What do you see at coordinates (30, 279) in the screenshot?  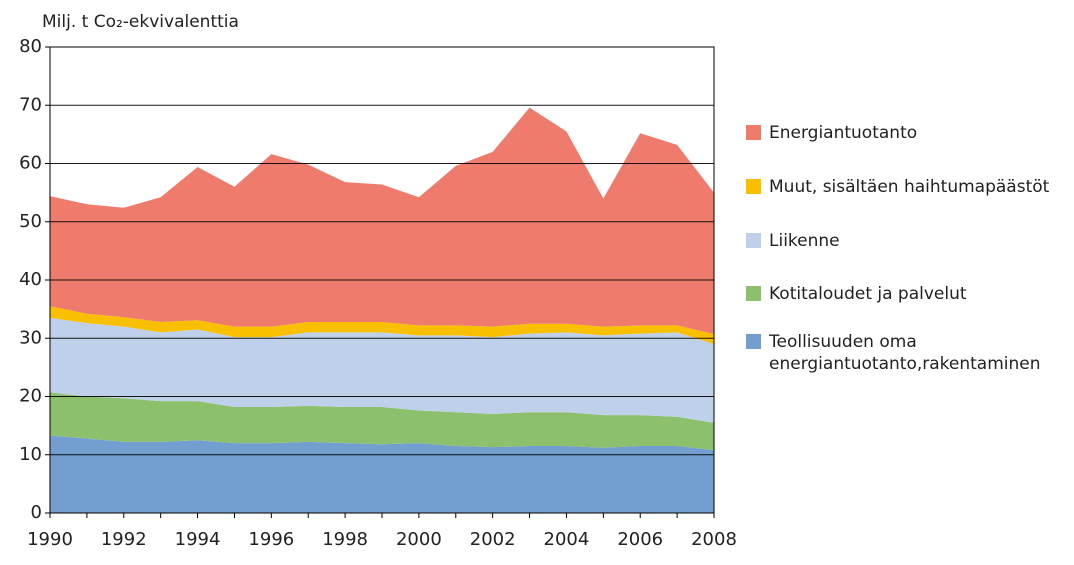 I see `y-tick-label: 40` at bounding box center [30, 279].